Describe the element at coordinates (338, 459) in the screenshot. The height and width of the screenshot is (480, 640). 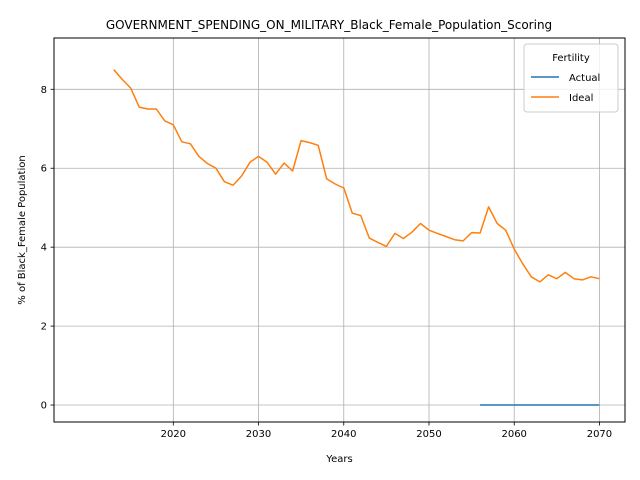
I see `x-axis-title: Years` at that location.